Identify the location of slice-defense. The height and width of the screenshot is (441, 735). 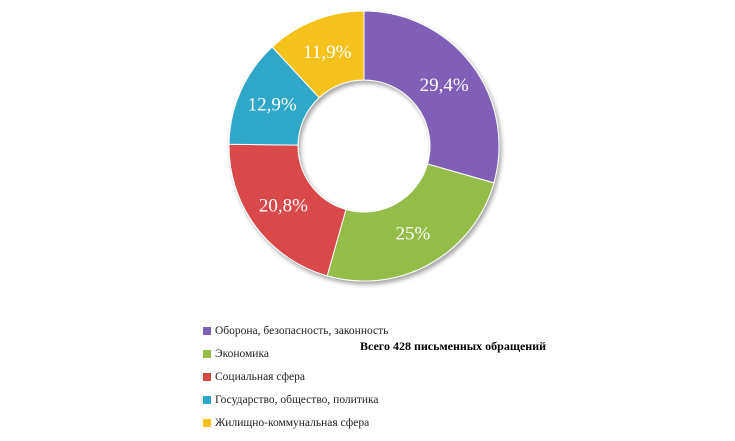
(431, 97).